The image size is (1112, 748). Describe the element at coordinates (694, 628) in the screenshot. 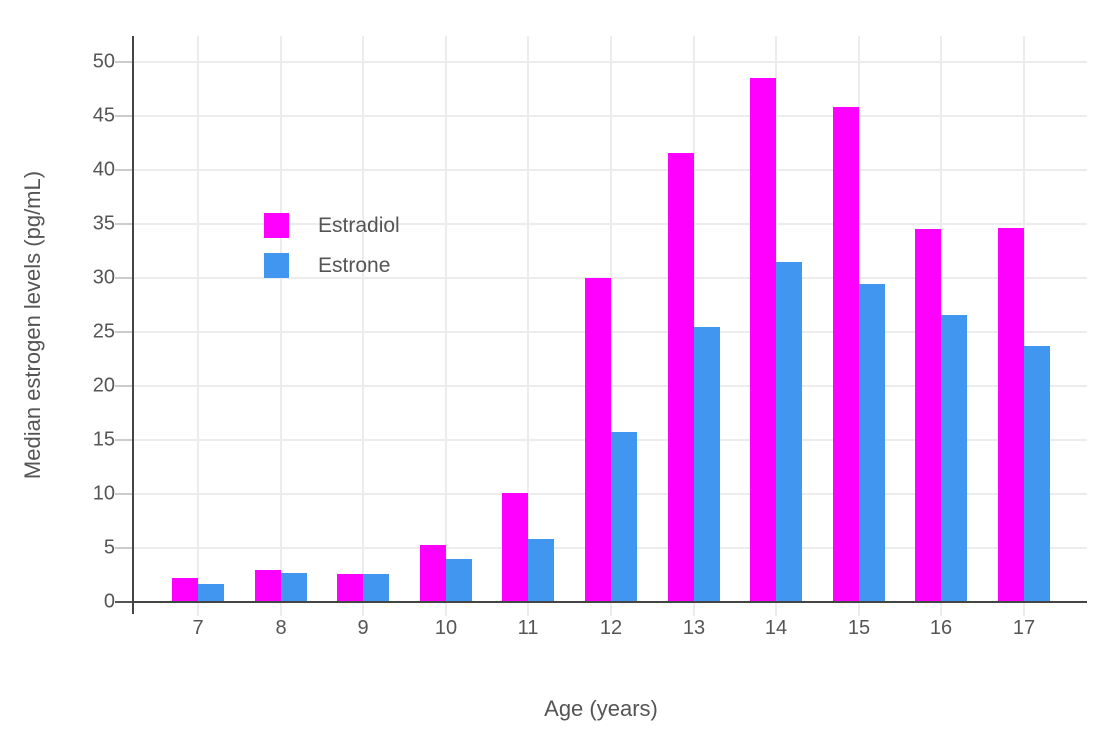

I see `x-tick-label: 13` at that location.